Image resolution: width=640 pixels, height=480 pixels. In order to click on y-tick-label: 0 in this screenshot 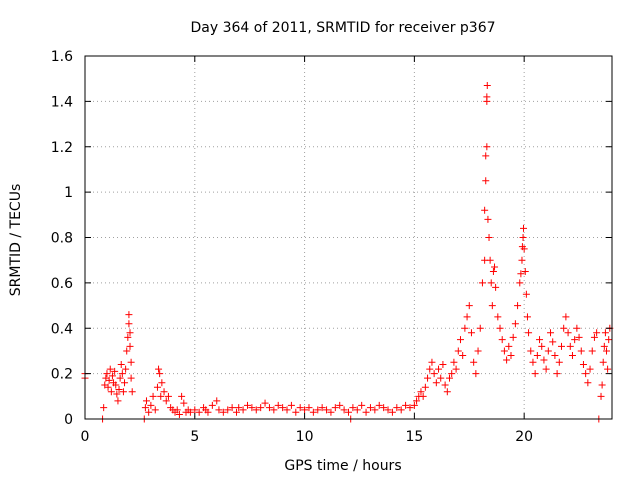, I will do `click(68, 420)`.